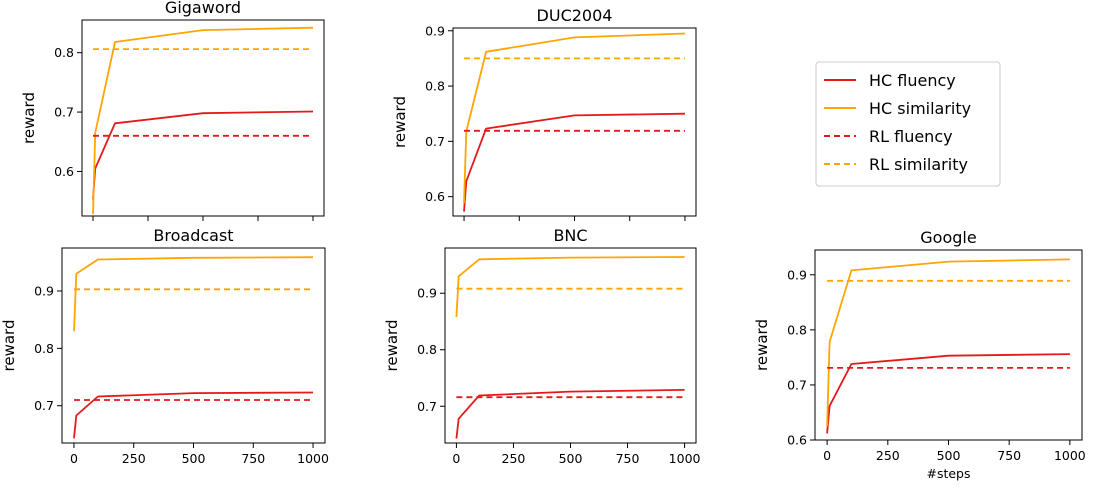  I want to click on panel-duc2004: 0.6 0.7 0.8 0.9 DUC2004 reward, so click(544, 113).